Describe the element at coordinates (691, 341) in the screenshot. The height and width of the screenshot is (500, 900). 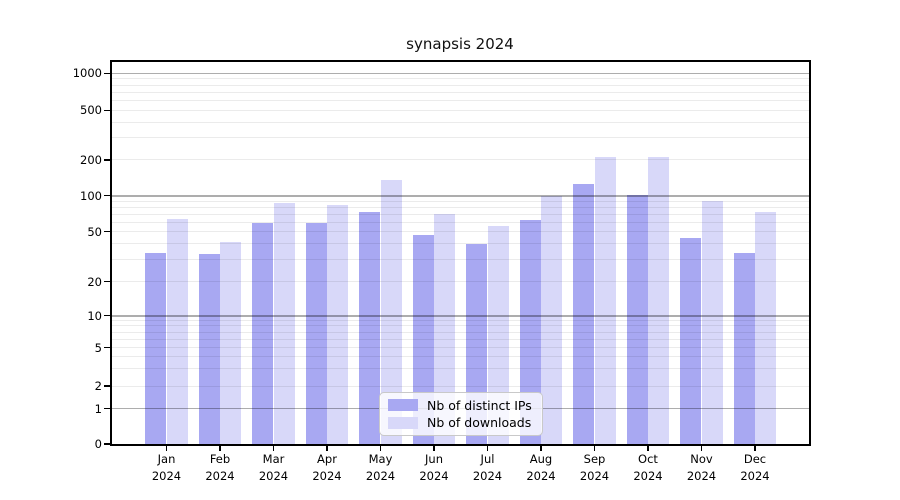
I see `bar-distinct-ips-nov` at that location.